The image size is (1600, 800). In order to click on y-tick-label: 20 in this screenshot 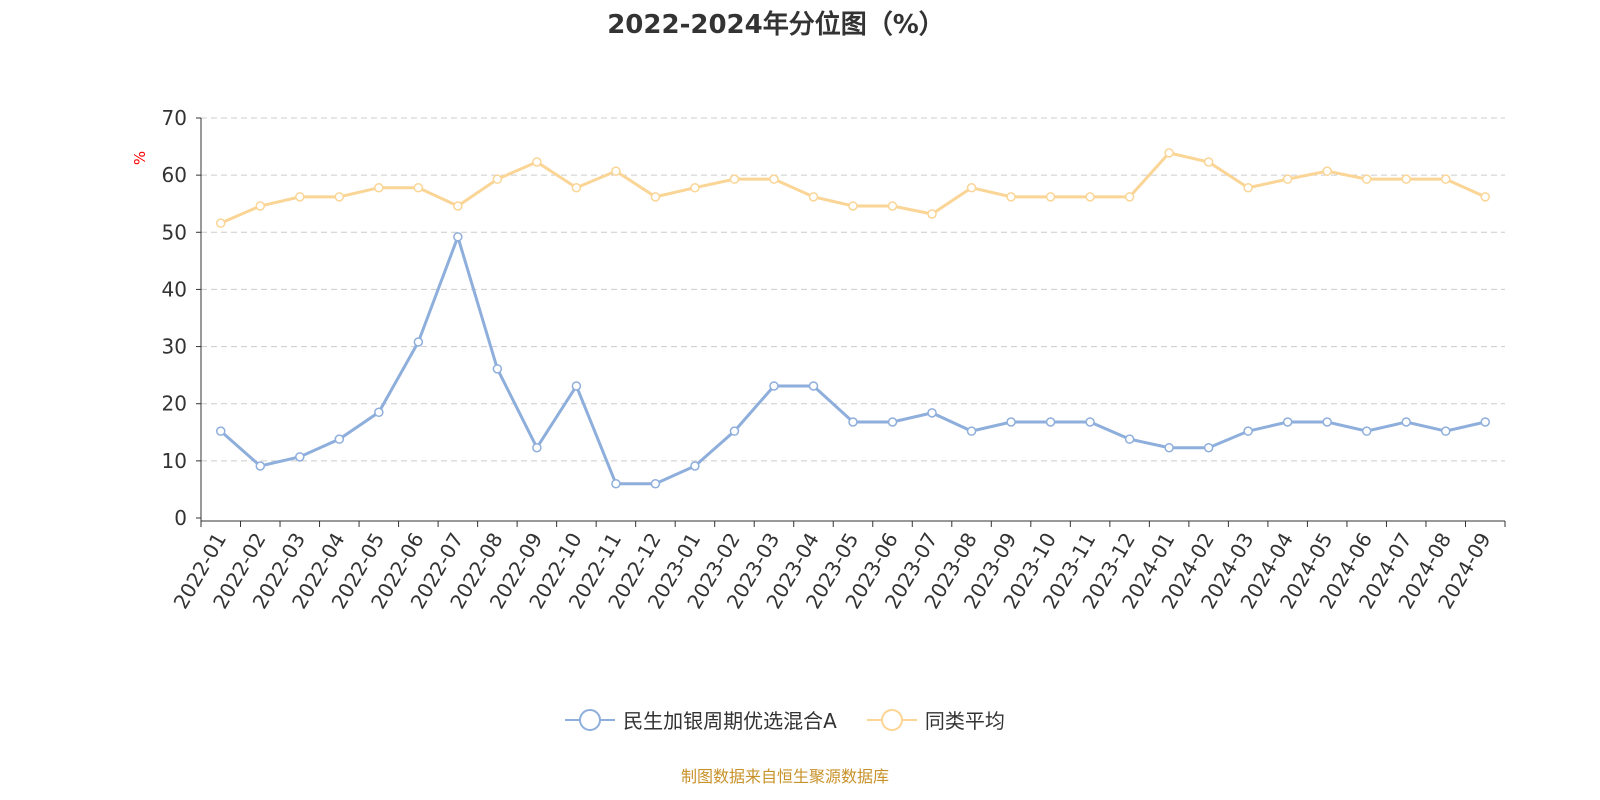, I will do `click(174, 404)`.